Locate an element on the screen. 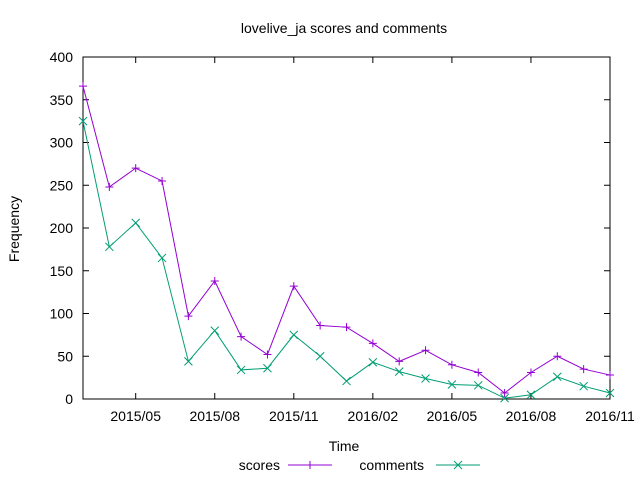 This screenshot has width=640, height=480. y-tick-label: 400 is located at coordinates (62, 57).